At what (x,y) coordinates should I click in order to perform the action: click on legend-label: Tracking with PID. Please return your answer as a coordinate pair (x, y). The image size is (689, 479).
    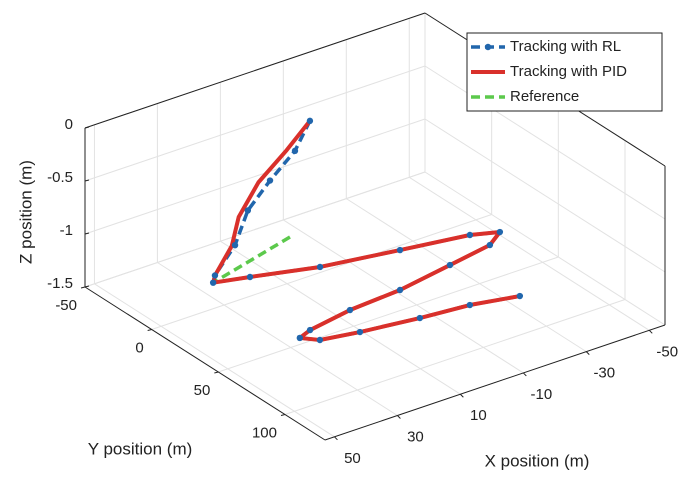
    Looking at the image, I should click on (568, 71).